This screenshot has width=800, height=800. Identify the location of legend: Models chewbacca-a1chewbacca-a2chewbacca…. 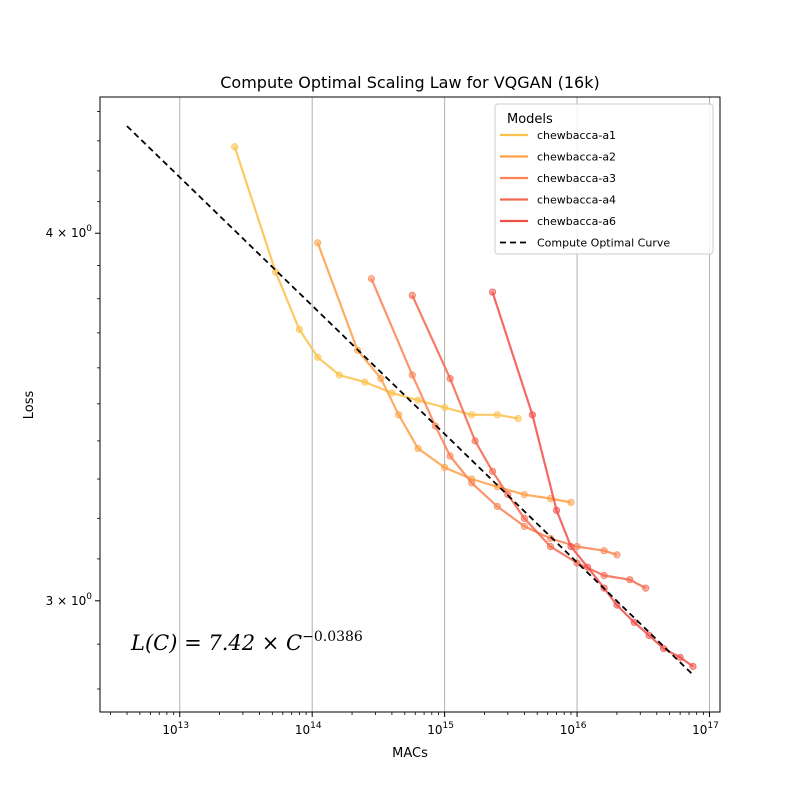
(604, 179).